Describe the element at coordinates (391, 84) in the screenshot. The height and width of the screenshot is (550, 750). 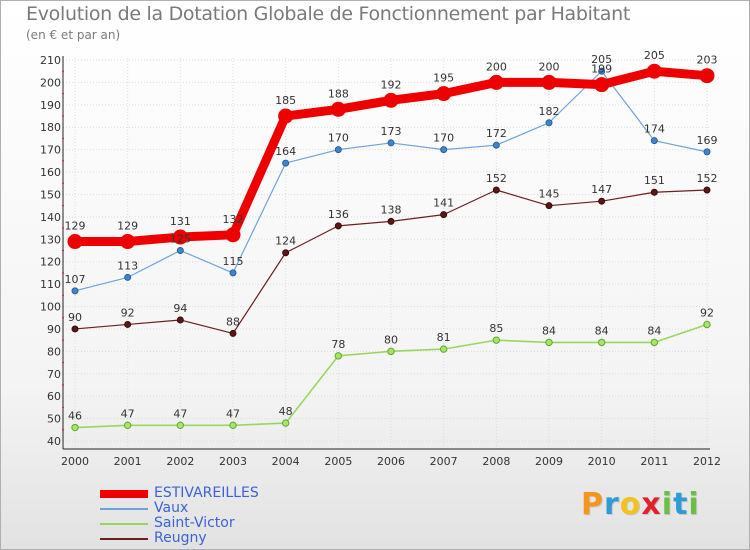
I see `data-label-estivareilles: 192` at that location.